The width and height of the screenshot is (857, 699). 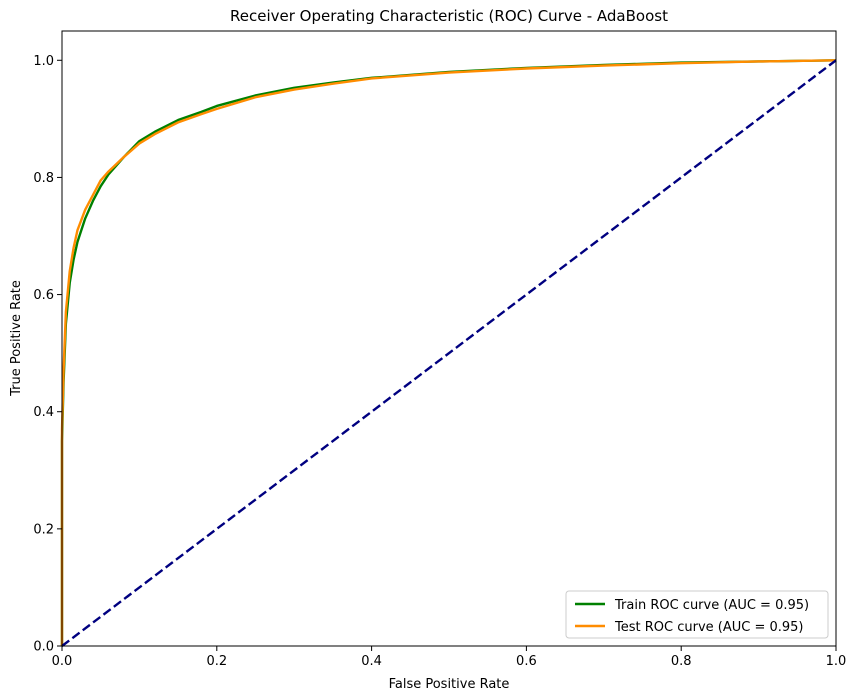 What do you see at coordinates (43, 178) in the screenshot?
I see `y-tick-label: 0.8` at bounding box center [43, 178].